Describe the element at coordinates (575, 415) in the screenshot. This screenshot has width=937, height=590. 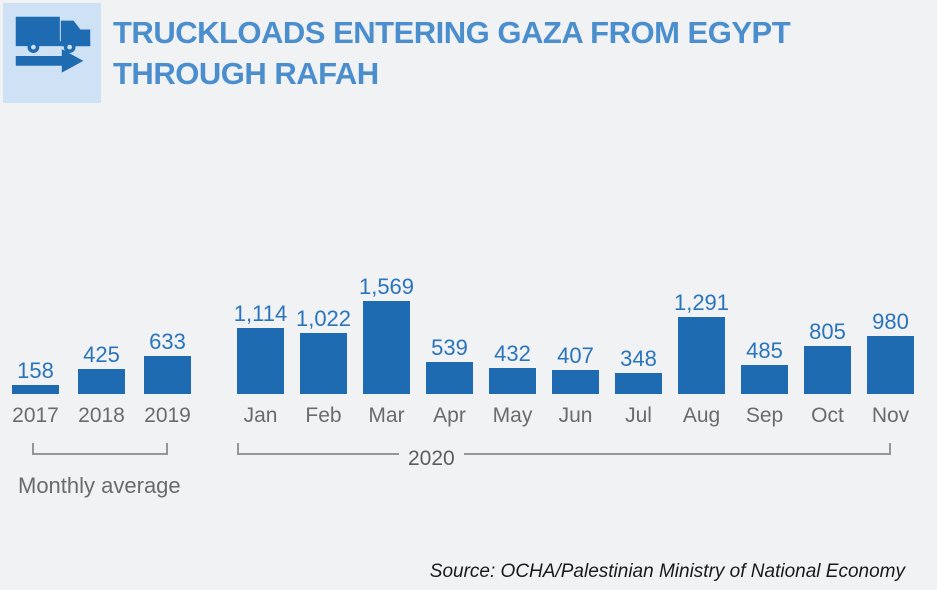
I see `bar-category-label: Jun` at that location.